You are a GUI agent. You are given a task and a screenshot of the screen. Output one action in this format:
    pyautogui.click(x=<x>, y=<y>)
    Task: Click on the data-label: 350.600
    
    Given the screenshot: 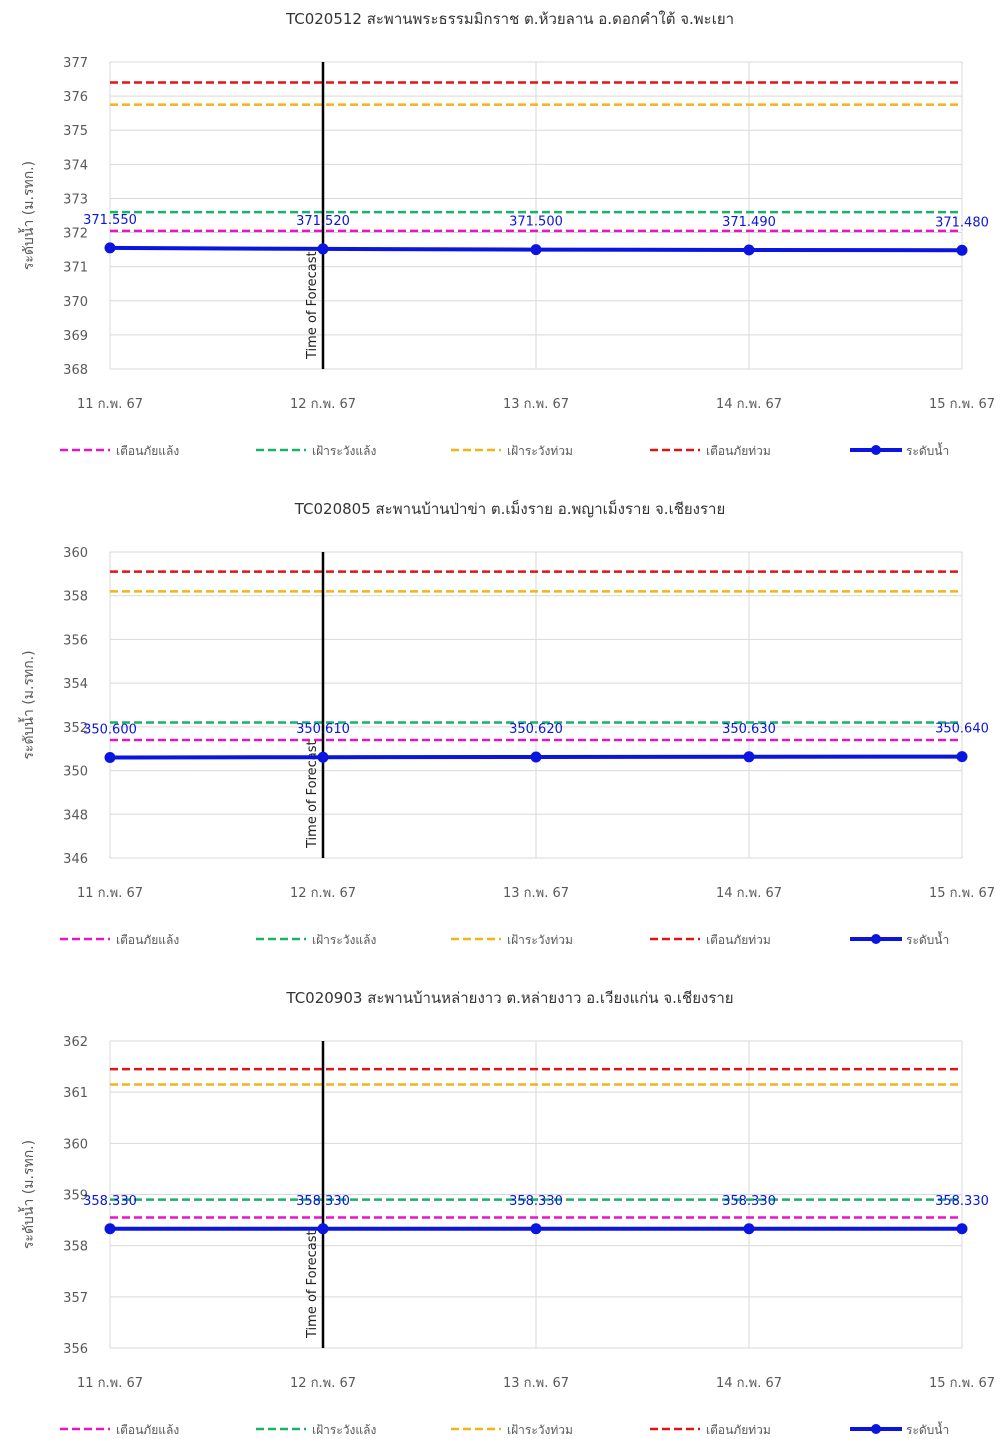 What is the action you would take?
    pyautogui.click(x=110, y=729)
    